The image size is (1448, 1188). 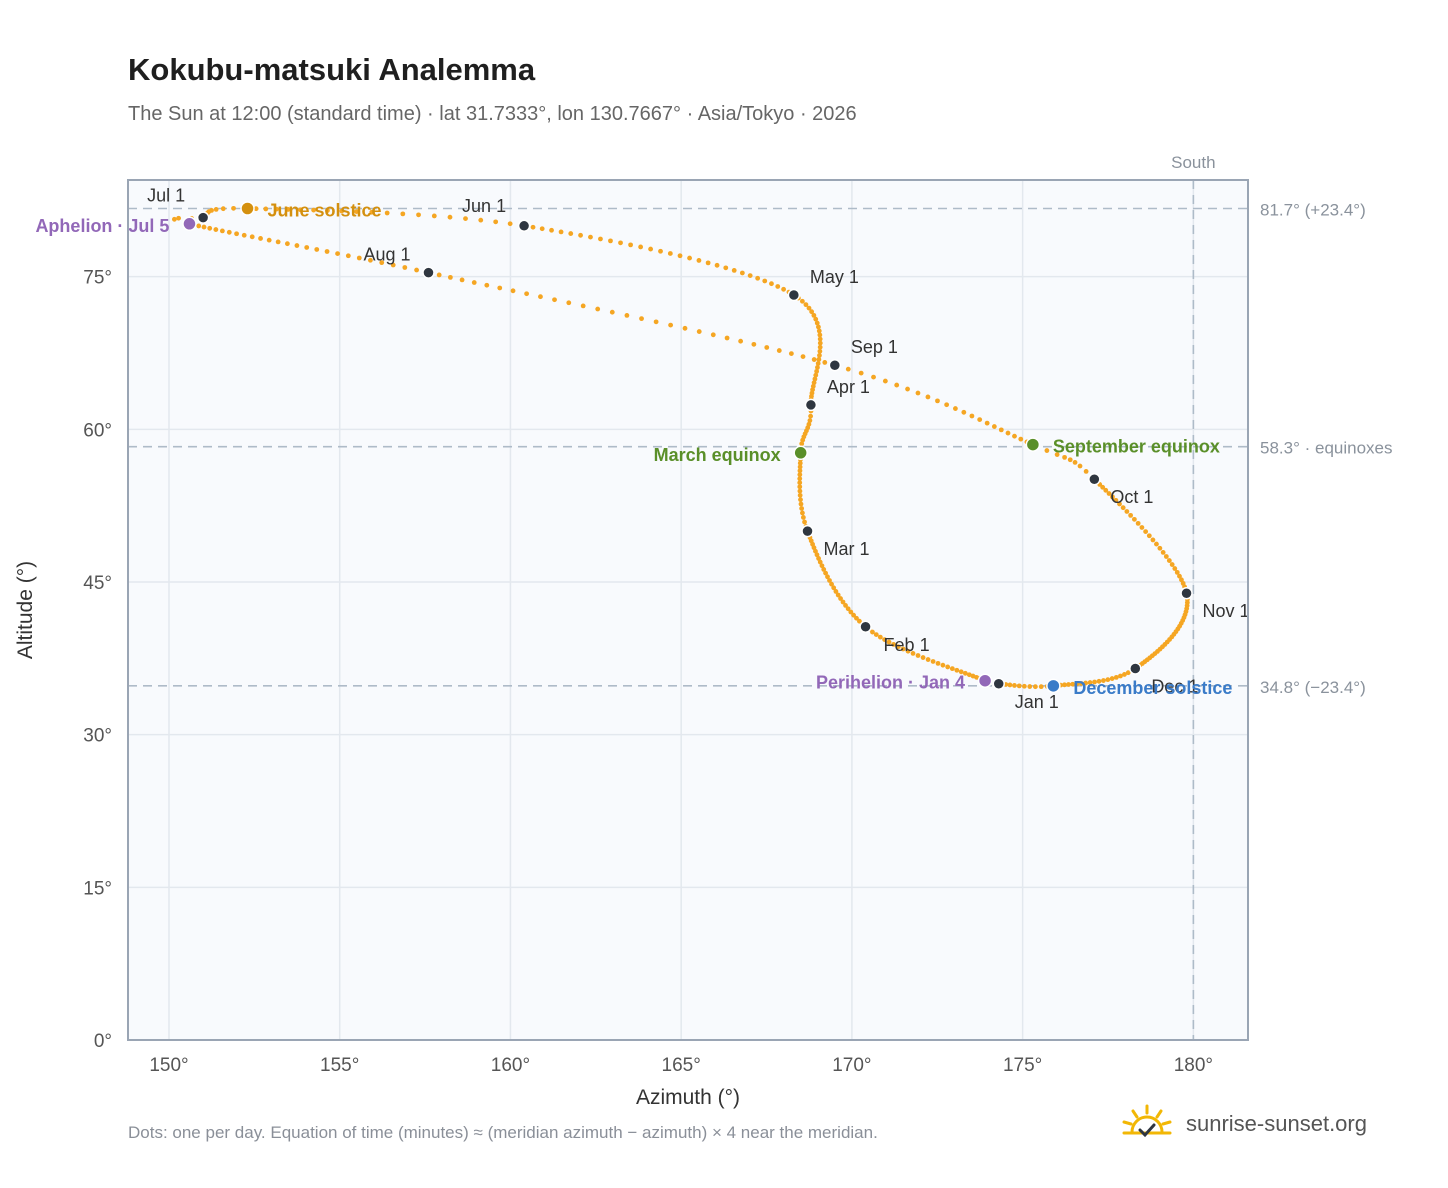 What do you see at coordinates (1131, 497) in the screenshot?
I see `month-label: Oct 1` at bounding box center [1131, 497].